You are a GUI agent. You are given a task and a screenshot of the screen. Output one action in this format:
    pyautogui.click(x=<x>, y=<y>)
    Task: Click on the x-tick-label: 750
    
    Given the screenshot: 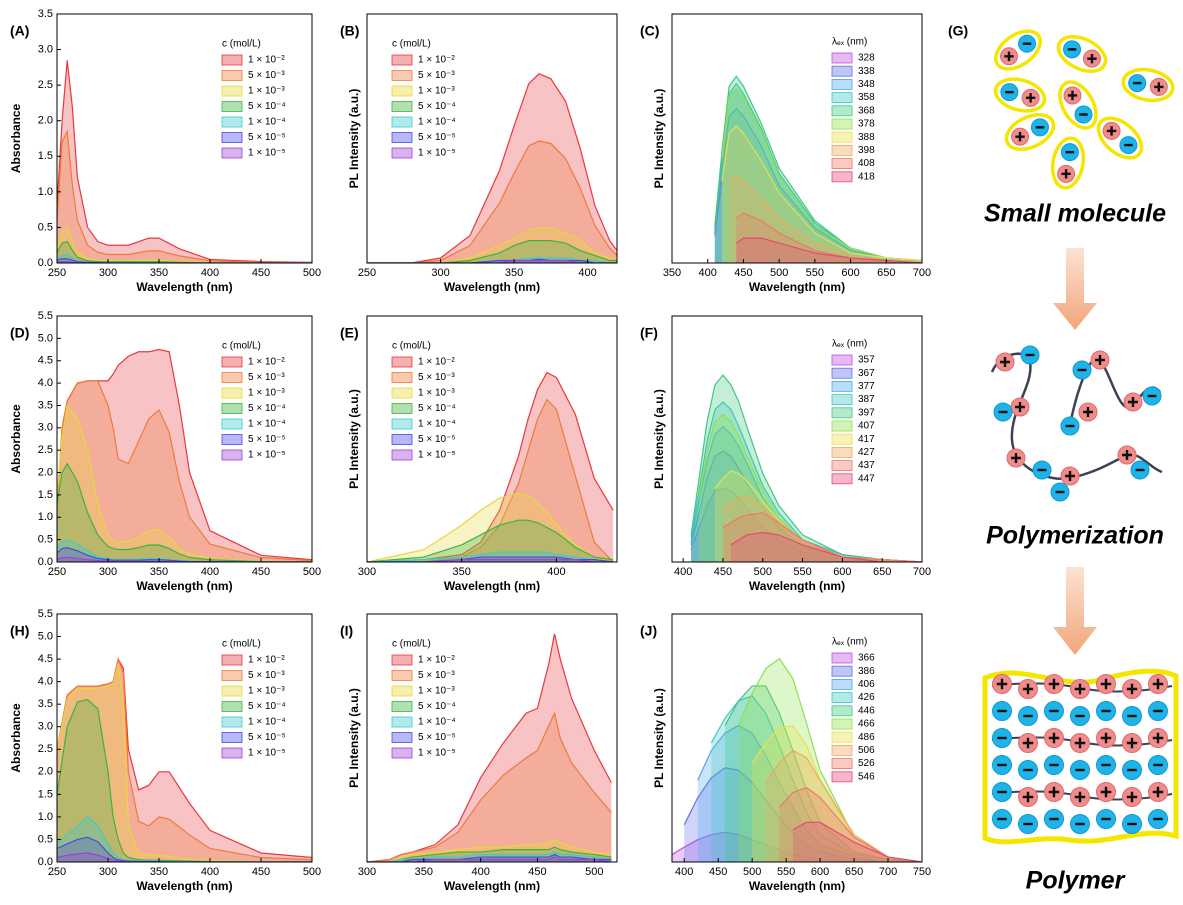 What is the action you would take?
    pyautogui.click(x=922, y=872)
    